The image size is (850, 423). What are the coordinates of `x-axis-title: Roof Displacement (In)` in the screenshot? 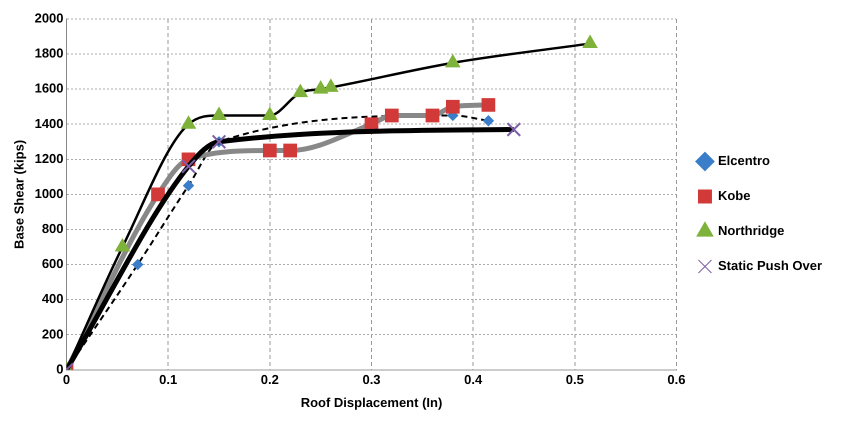 It's located at (371, 402).